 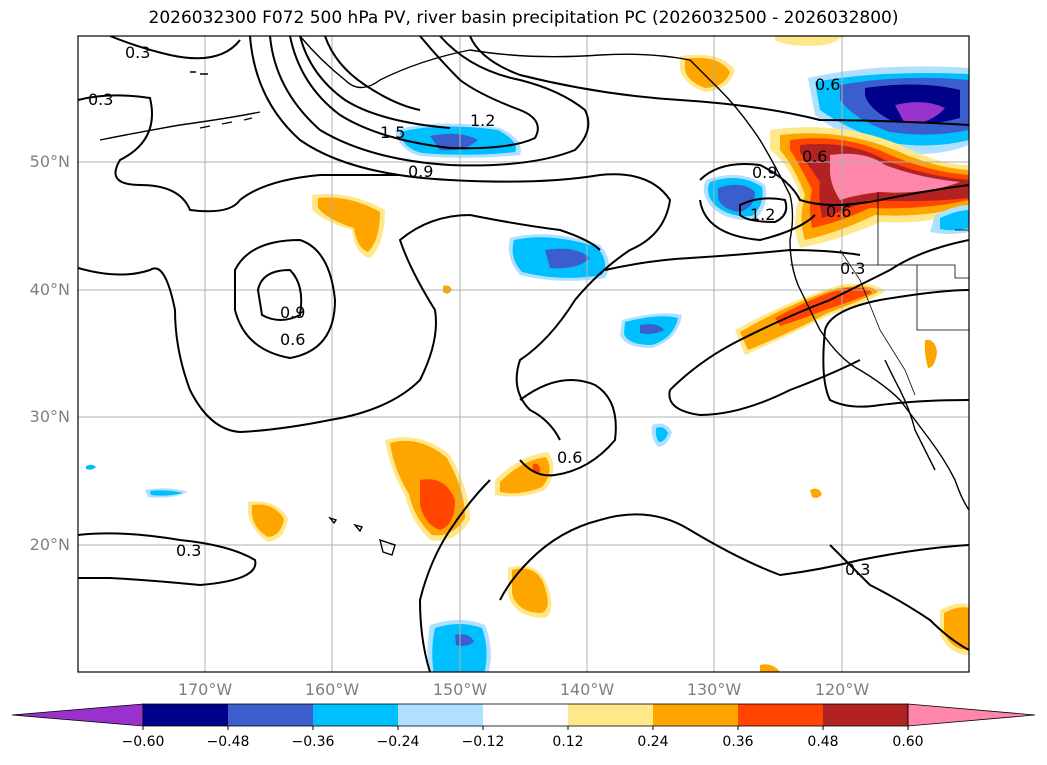 I want to click on colorbar, so click(x=523, y=716).